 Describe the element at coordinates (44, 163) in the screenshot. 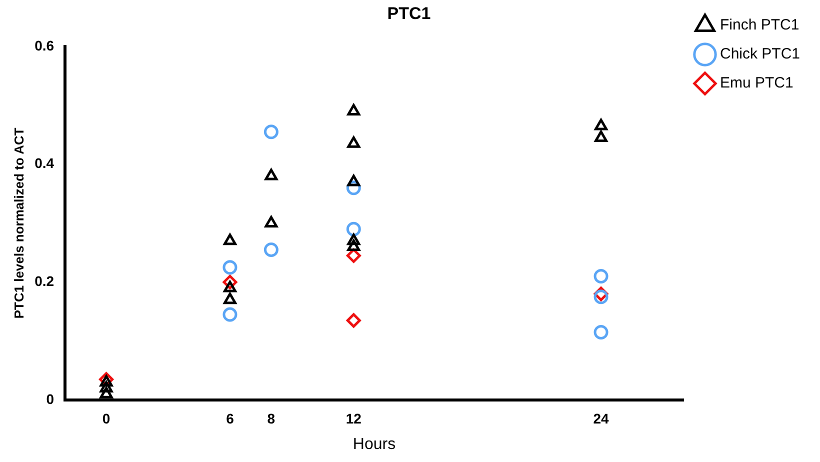

I see `y-tick-label: 0.4` at that location.